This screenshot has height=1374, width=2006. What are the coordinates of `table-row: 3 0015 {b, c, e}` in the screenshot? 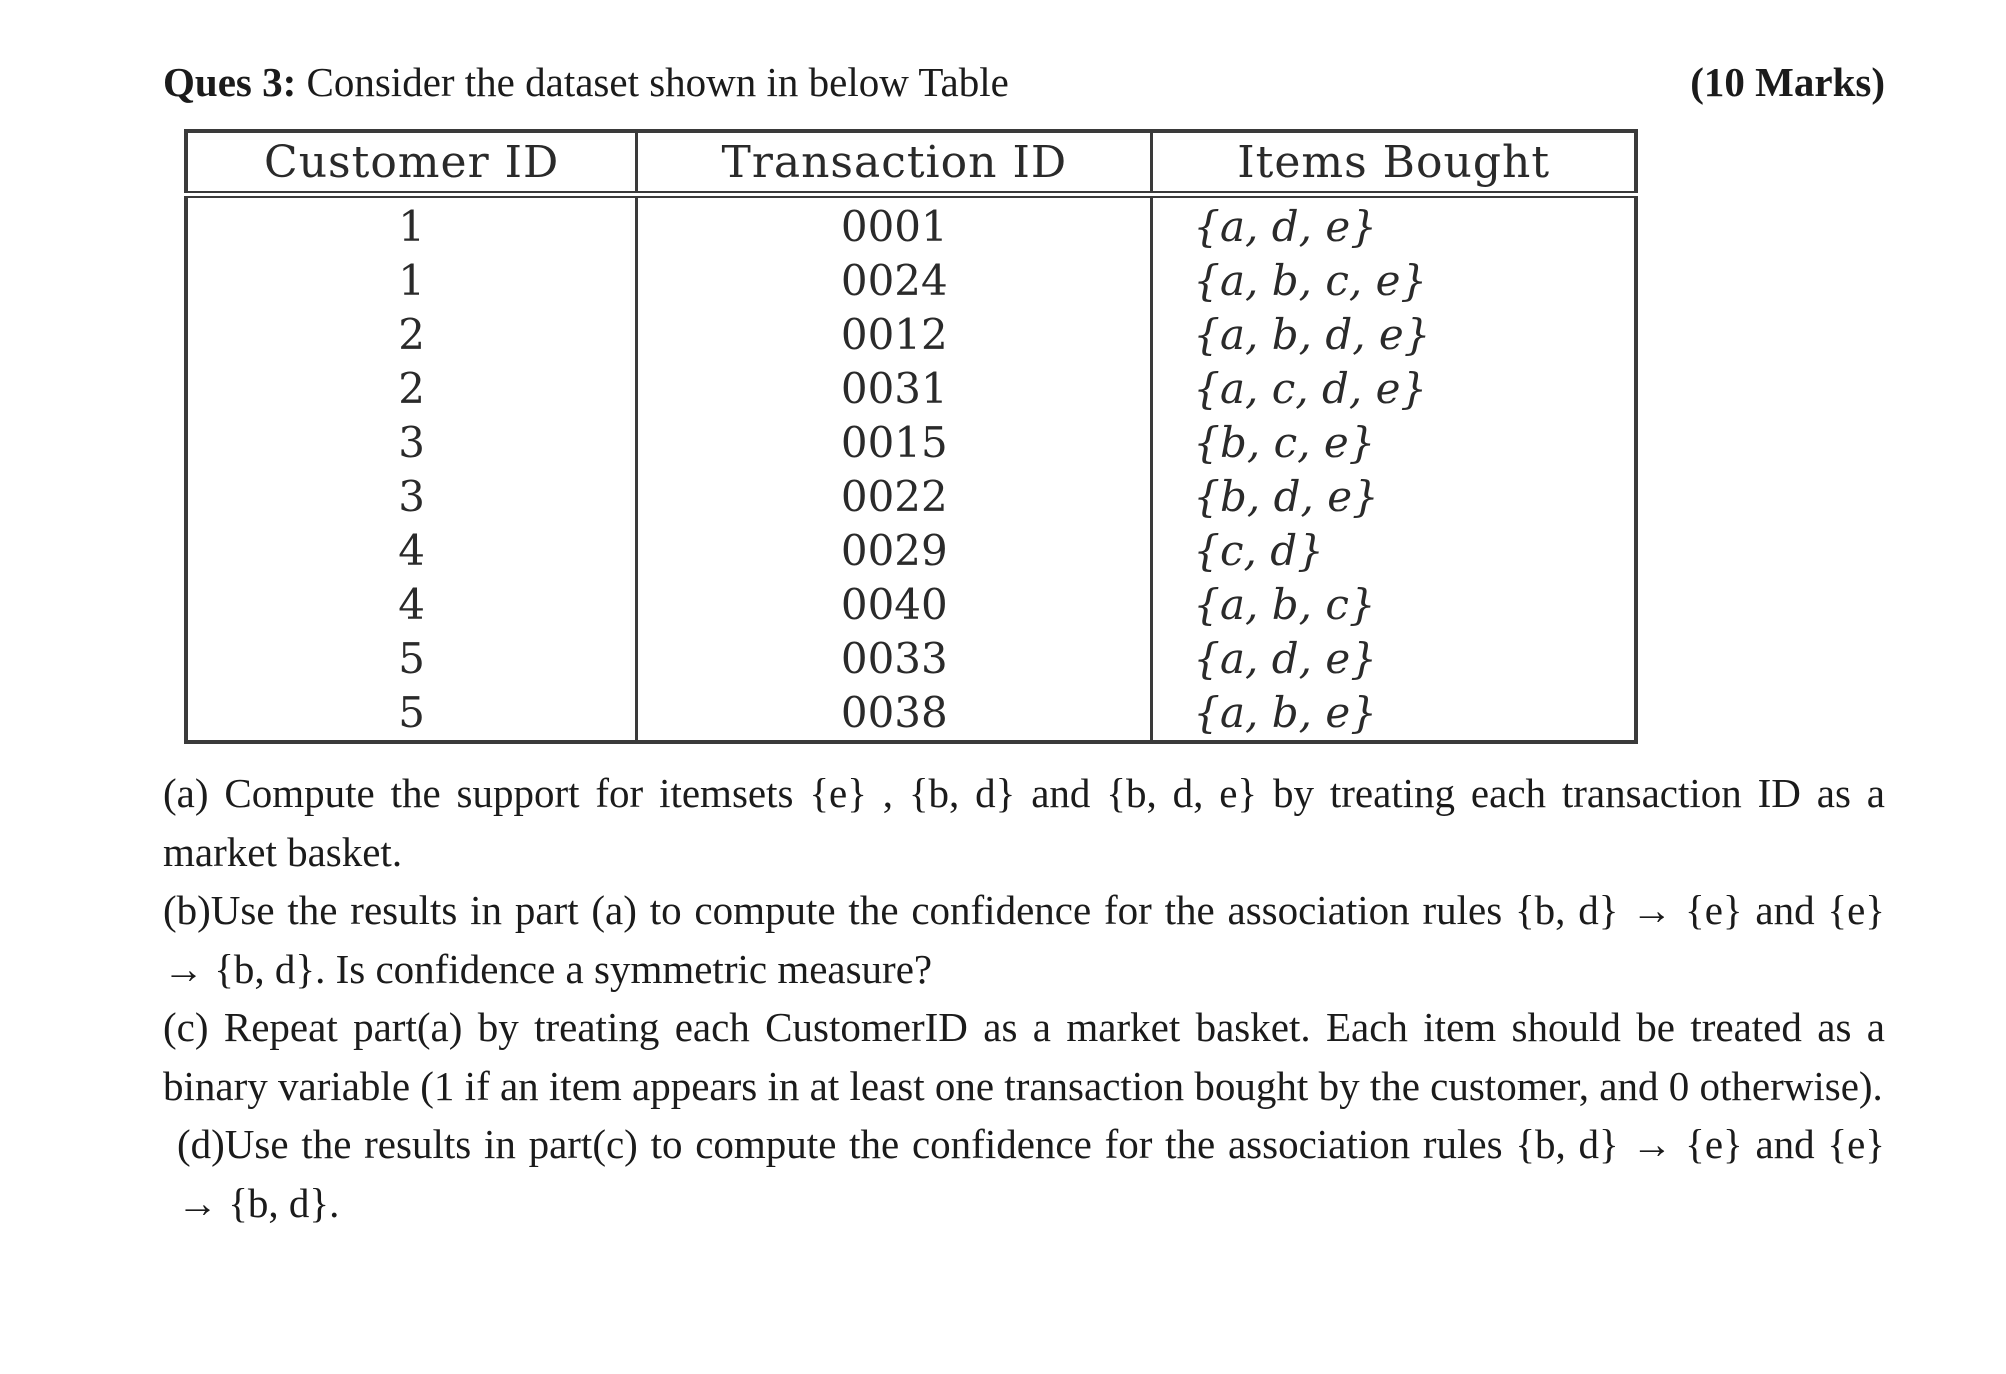 It's located at (911, 443).